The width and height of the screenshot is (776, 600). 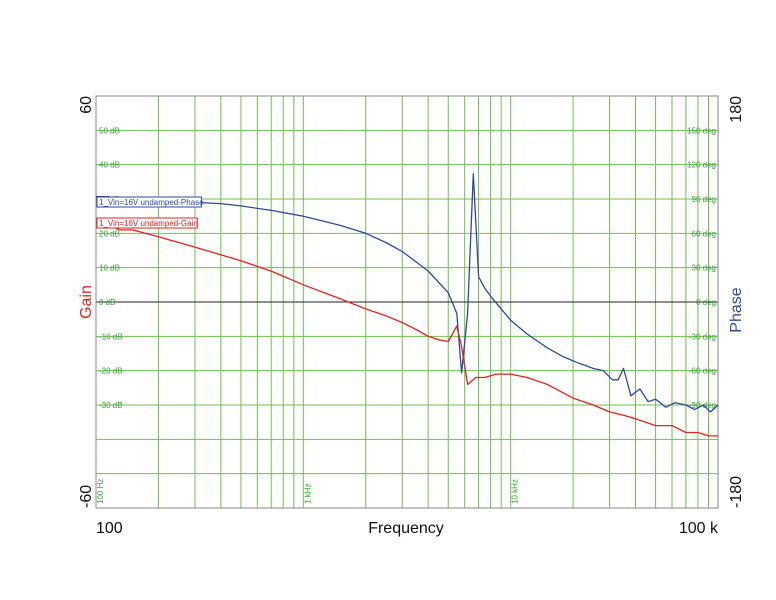 I want to click on legend-entry-label: 1_Vin=16V undamped-Gain, so click(x=148, y=223).